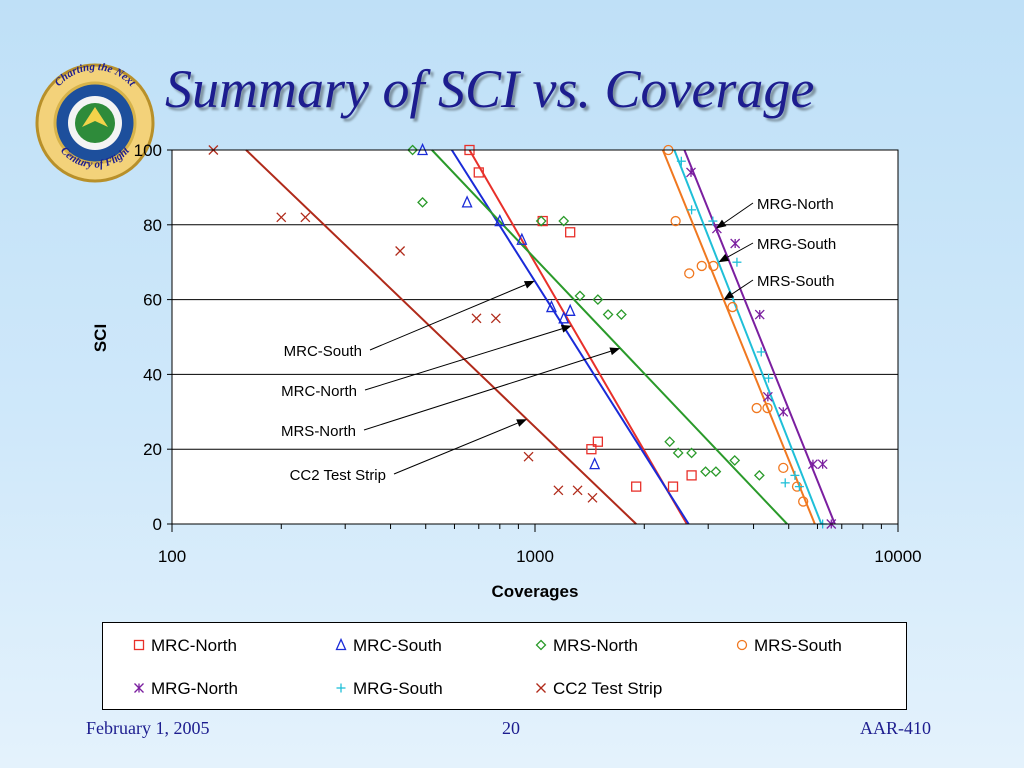 This screenshot has width=1024, height=768. What do you see at coordinates (742, 287) in the screenshot?
I see `annotation-arrow-mrs-south` at bounding box center [742, 287].